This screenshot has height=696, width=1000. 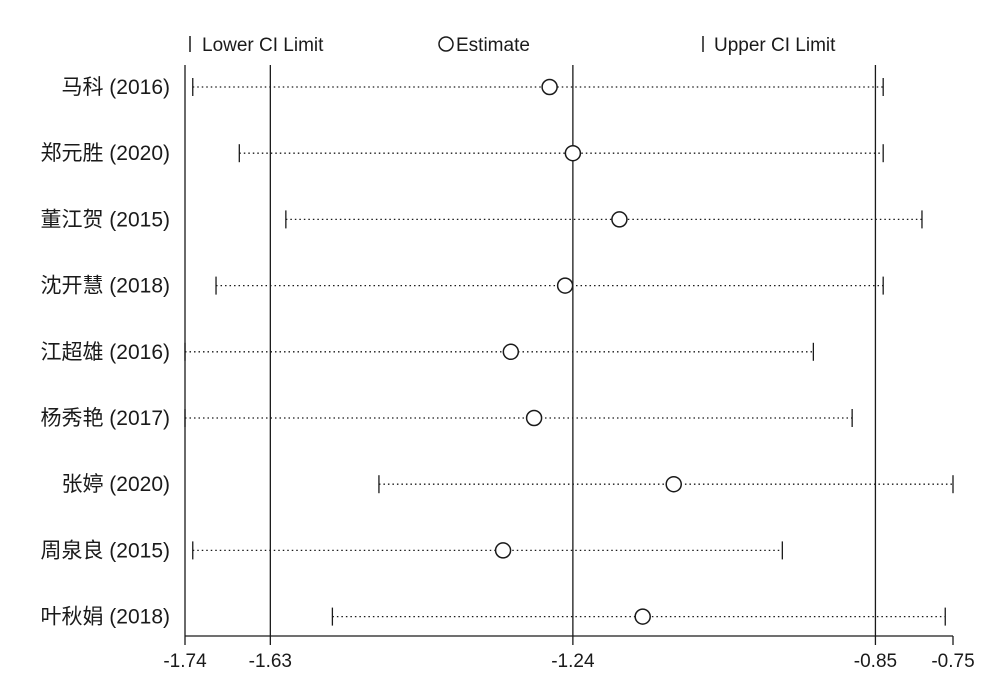 What do you see at coordinates (115, 87) in the screenshot?
I see `study-label: 马科 (2016)` at bounding box center [115, 87].